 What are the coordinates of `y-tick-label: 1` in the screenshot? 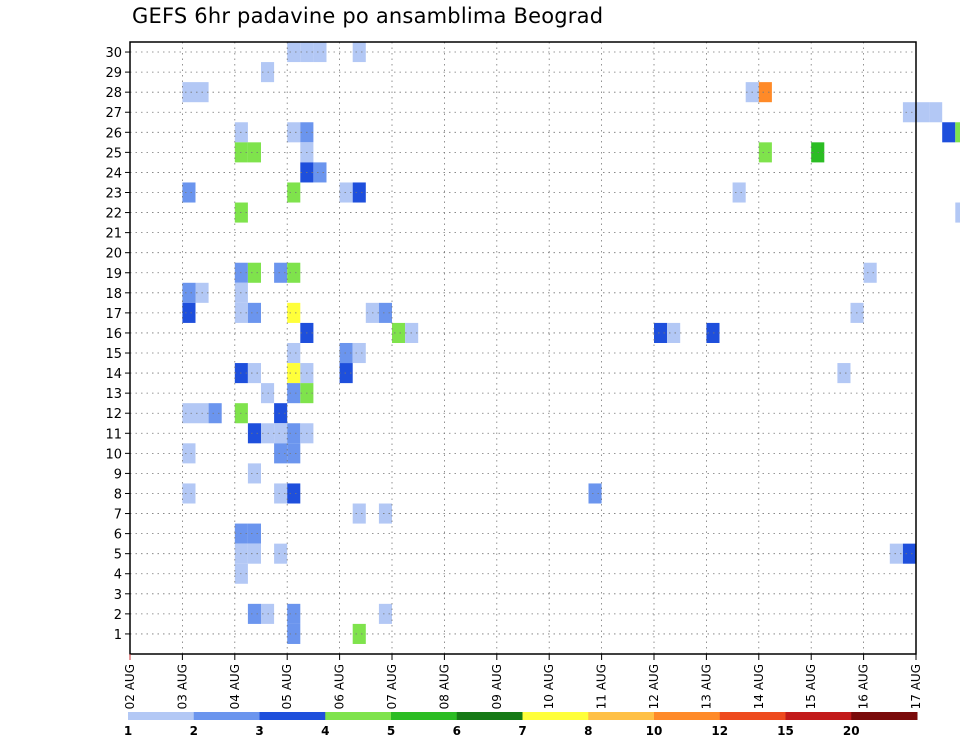 It's located at (118, 635).